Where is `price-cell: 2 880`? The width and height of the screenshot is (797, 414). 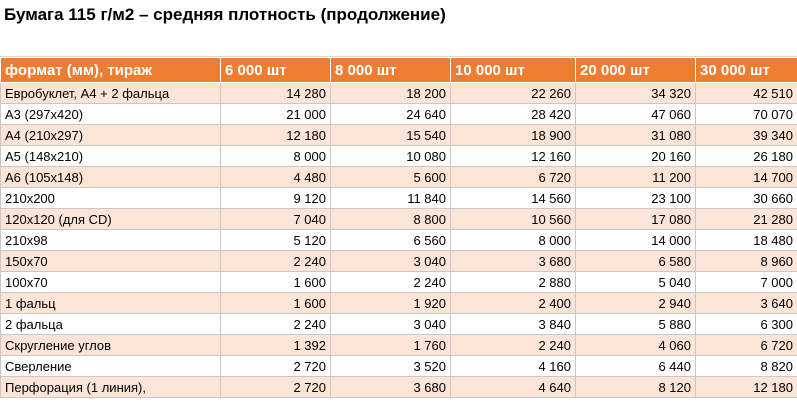
price-cell: 2 880 is located at coordinates (513, 282).